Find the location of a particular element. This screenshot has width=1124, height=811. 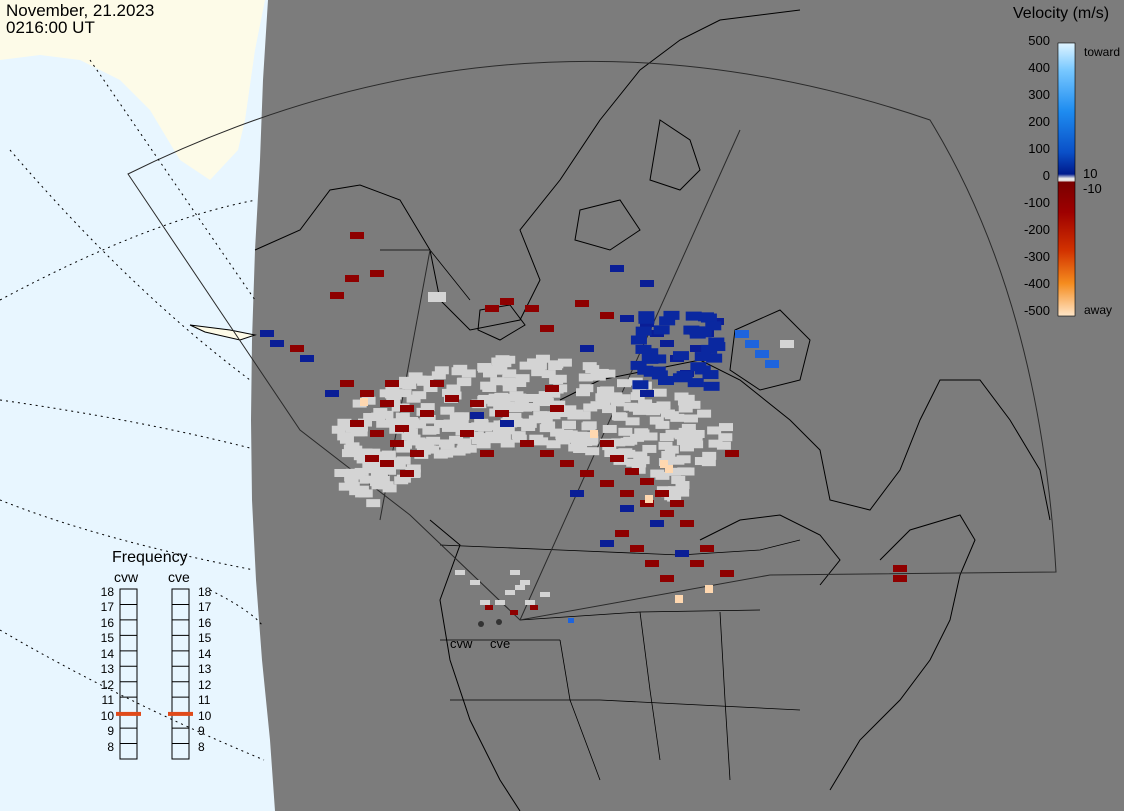

colorbar-tick-label: -10 is located at coordinates (1092, 188).